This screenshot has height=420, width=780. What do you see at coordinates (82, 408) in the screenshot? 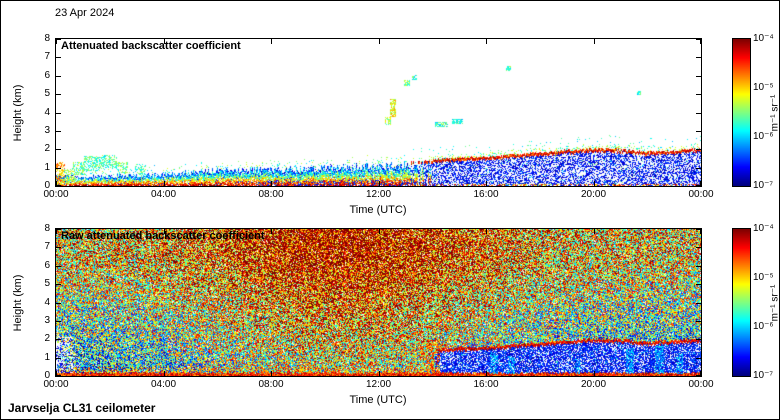
I see `instrument-label: Jarvselja CL31 ceilometer` at bounding box center [82, 408].